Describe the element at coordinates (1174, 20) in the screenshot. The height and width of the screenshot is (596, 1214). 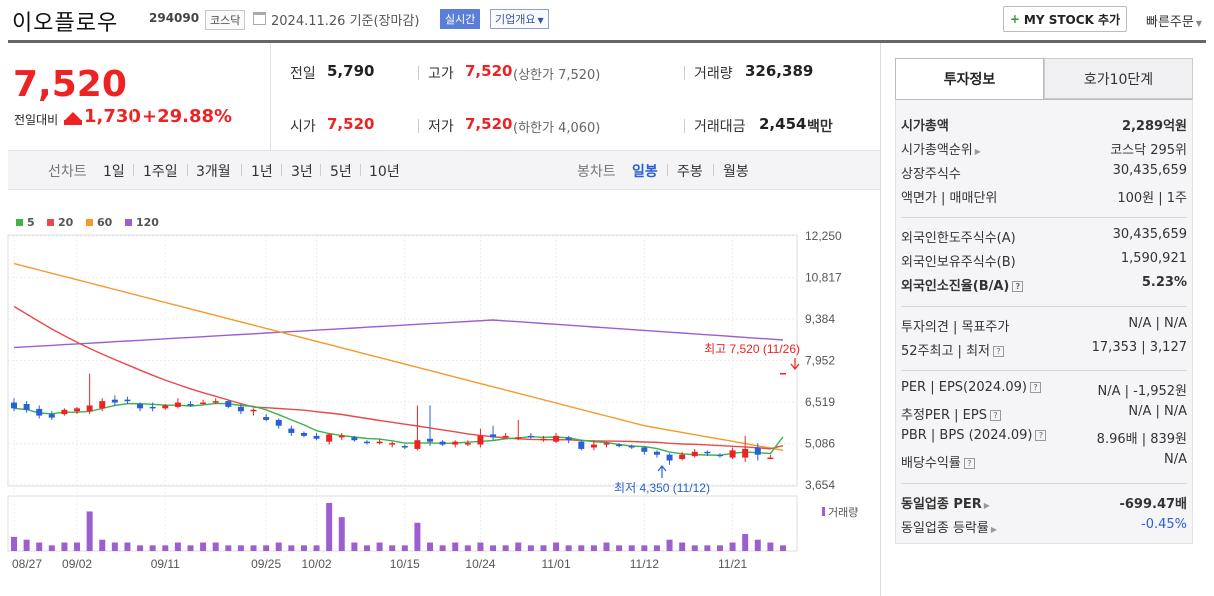
I see `quick-order-button: 빠른주문 ▼` at that location.